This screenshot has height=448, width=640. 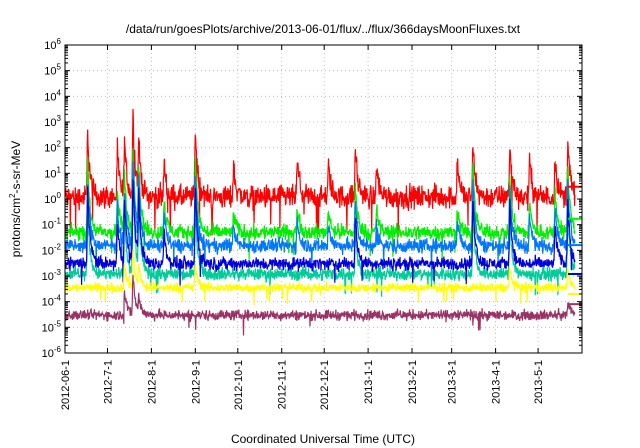 What do you see at coordinates (52, 301) in the screenshot?
I see `y-tick-label: 10⁻⁴` at bounding box center [52, 301].